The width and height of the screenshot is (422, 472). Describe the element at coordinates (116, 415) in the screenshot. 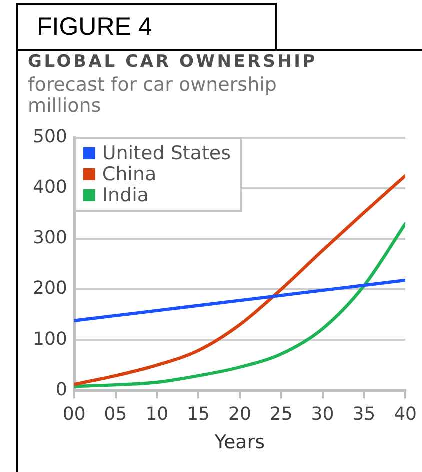

I see `x-tick-label: 05` at that location.